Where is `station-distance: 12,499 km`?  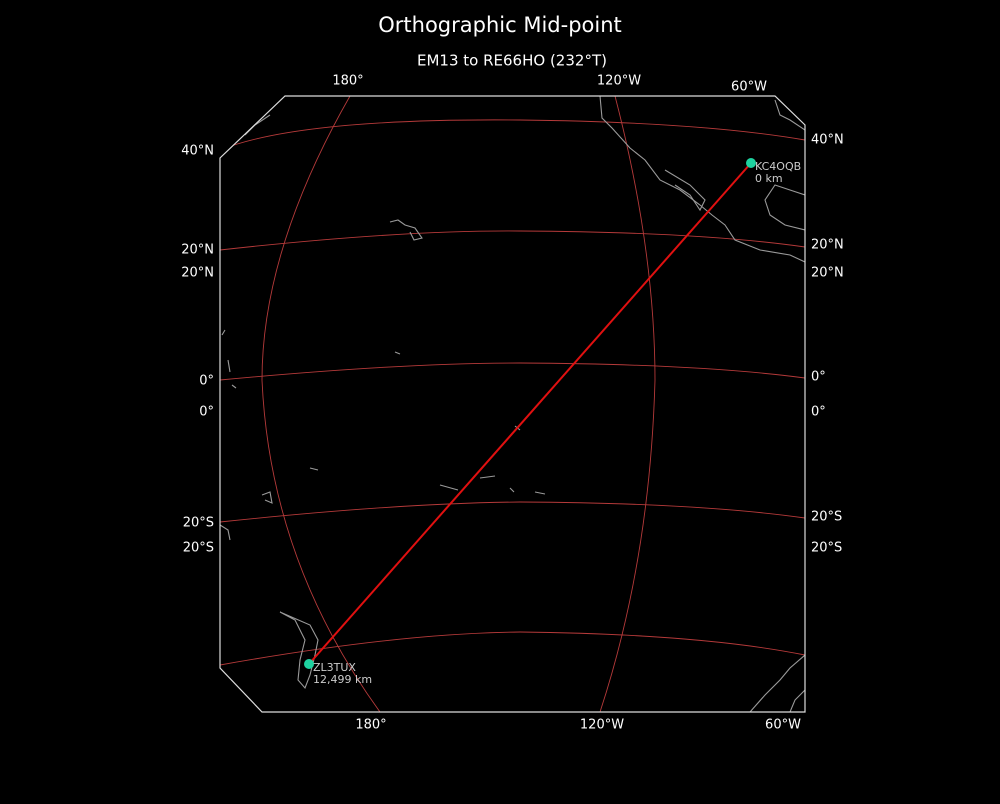
station-distance: 12,499 km is located at coordinates (342, 679).